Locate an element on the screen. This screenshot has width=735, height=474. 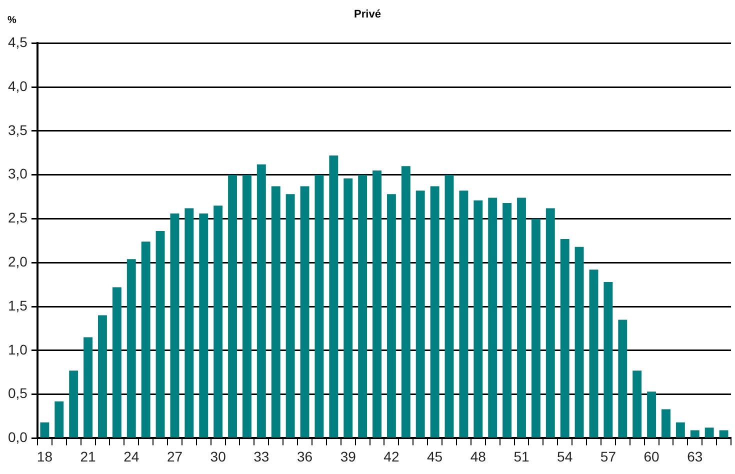
x-tick-label: 60 is located at coordinates (652, 456).